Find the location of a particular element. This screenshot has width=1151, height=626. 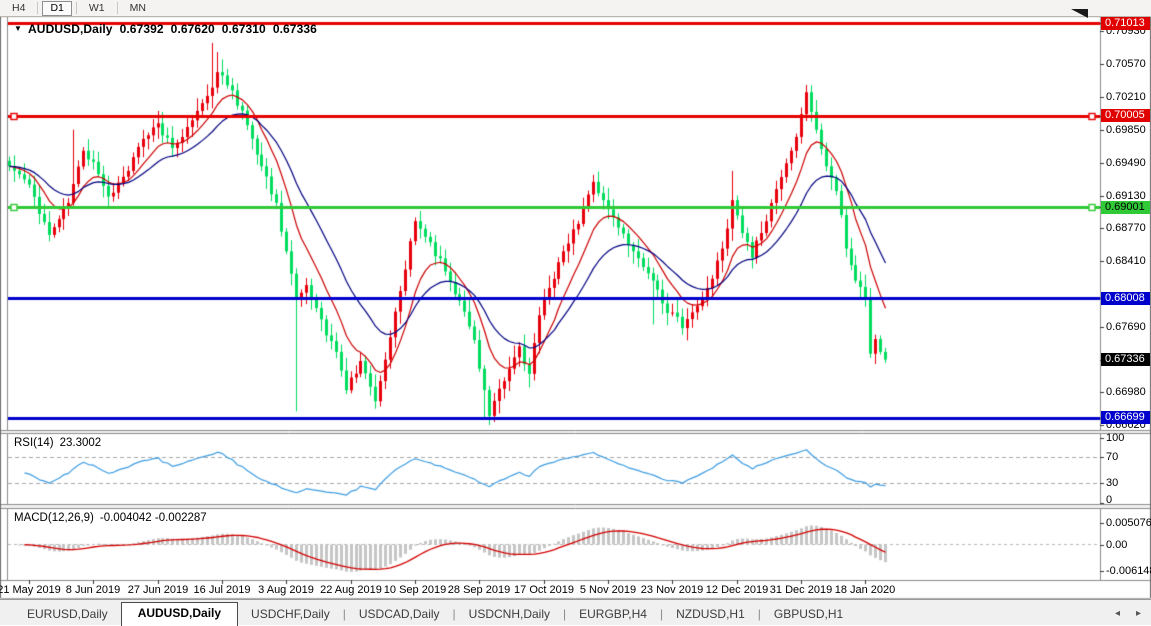

date-tick-label: 31 Dec 2019 is located at coordinates (801, 590).